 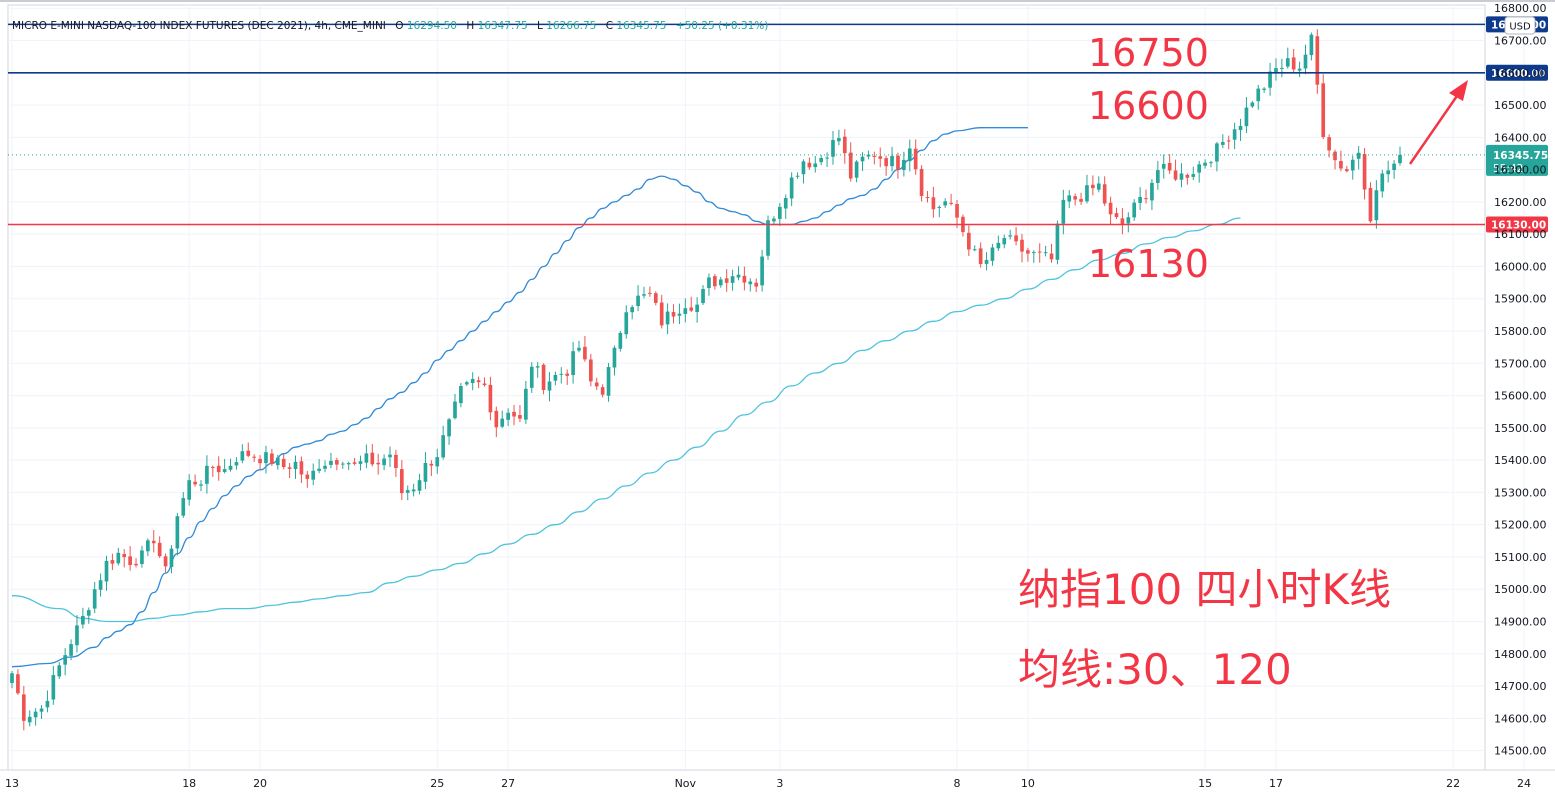 I want to click on last-price-tag, so click(x=1517, y=160).